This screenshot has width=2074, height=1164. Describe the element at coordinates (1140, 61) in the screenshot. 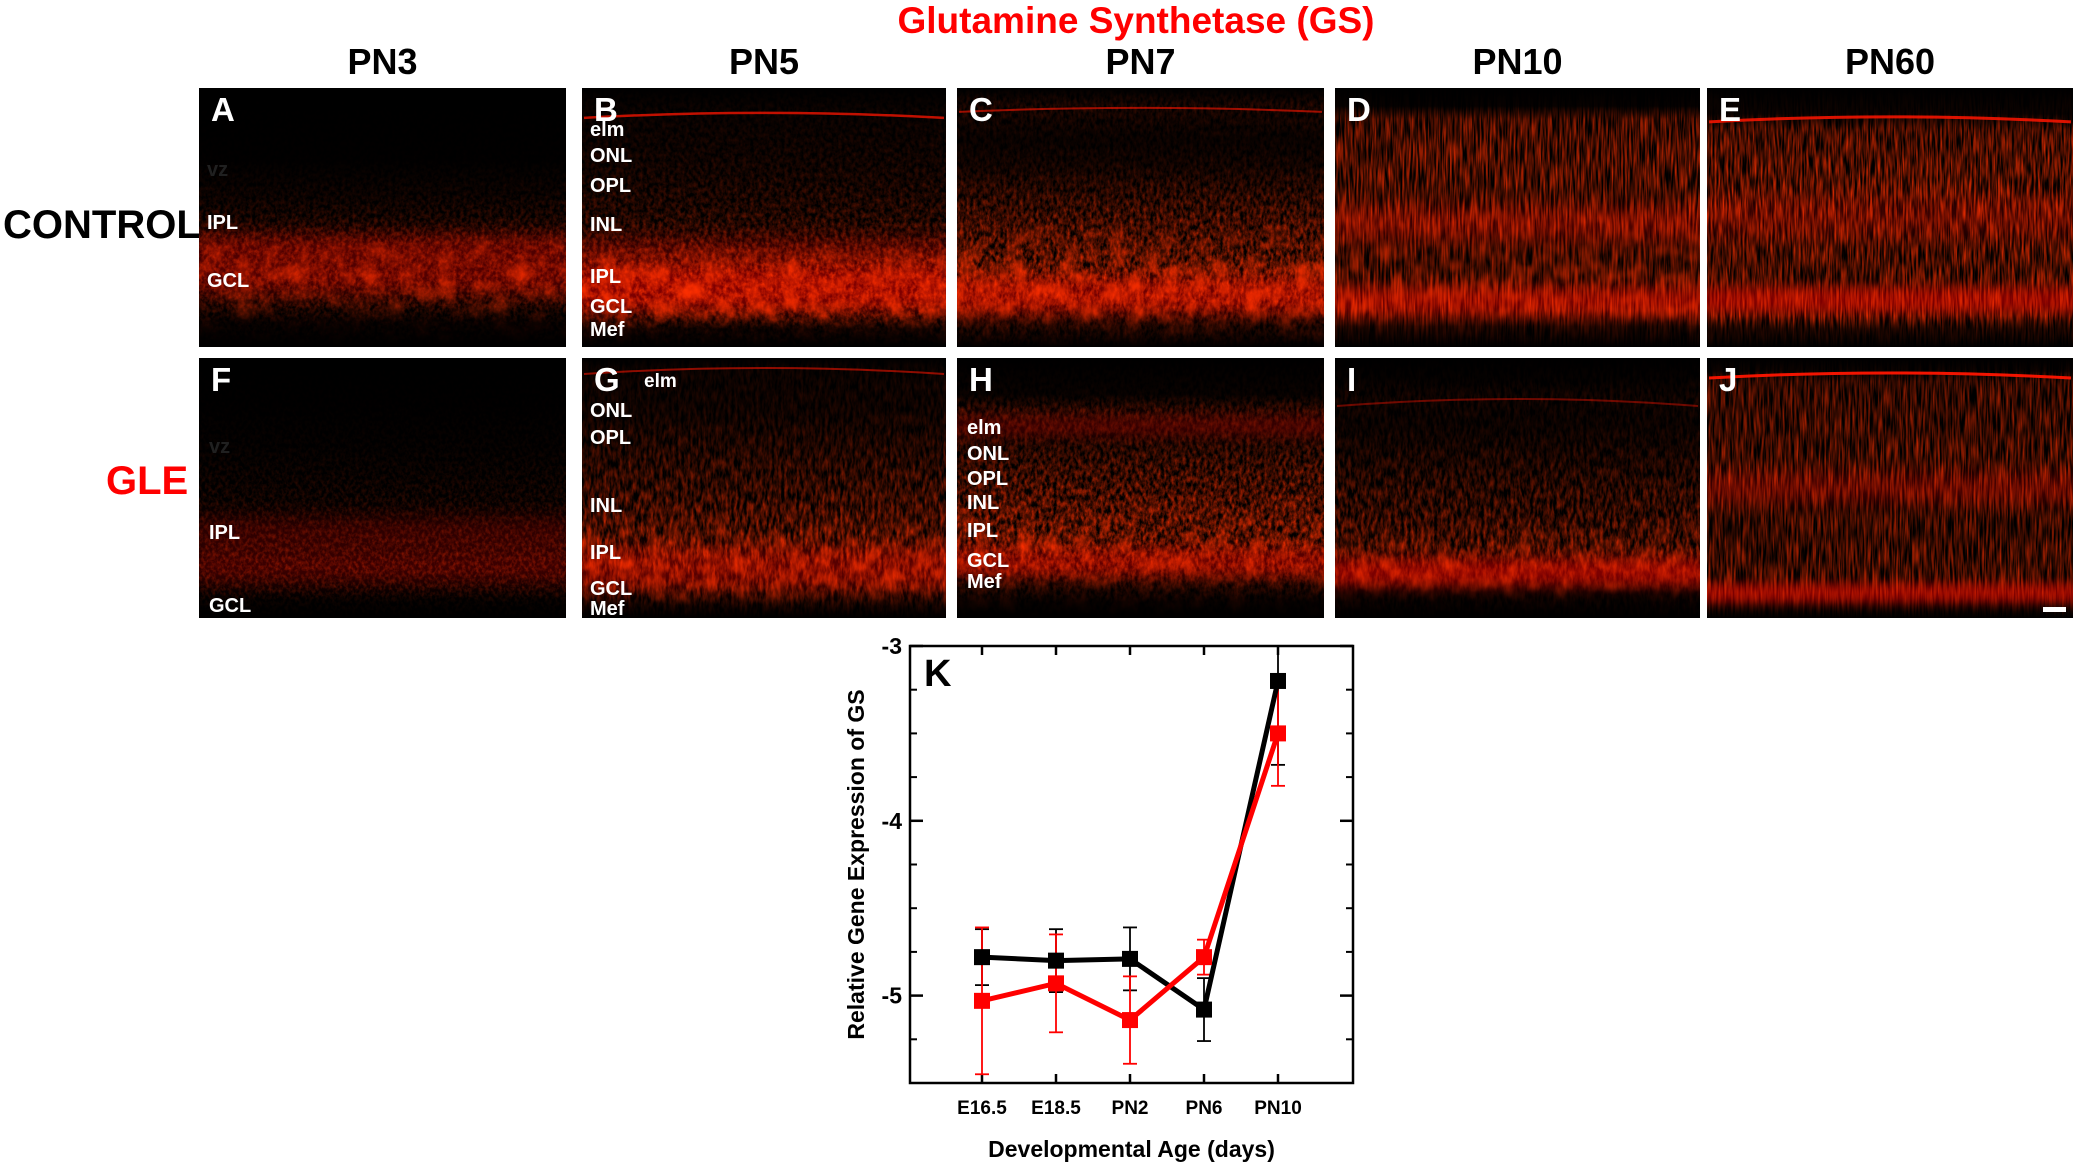

I see `column-header-pn7: PN7` at that location.